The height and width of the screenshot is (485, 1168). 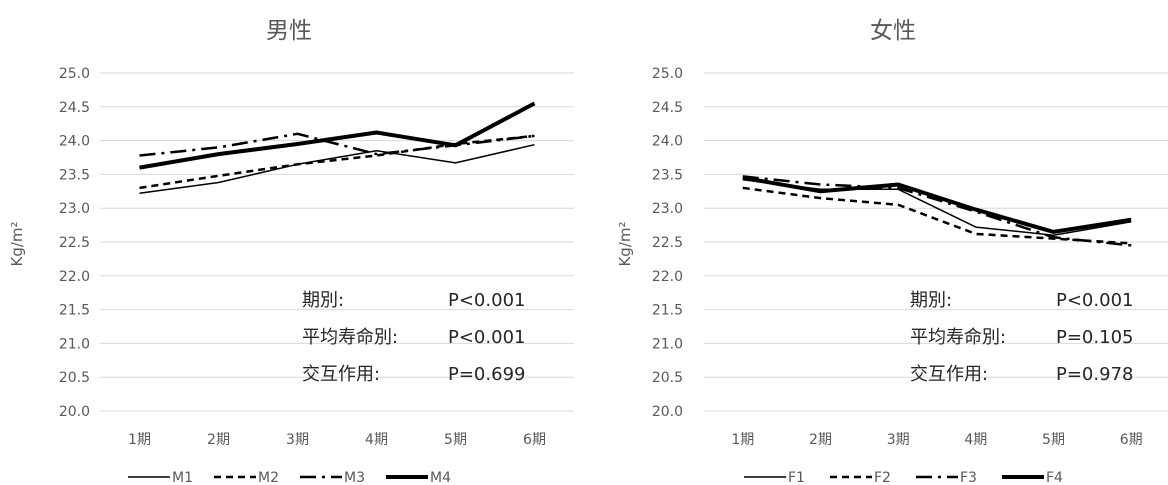 What do you see at coordinates (1094, 374) in the screenshot?
I see `annotation-value: P=0.978` at bounding box center [1094, 374].